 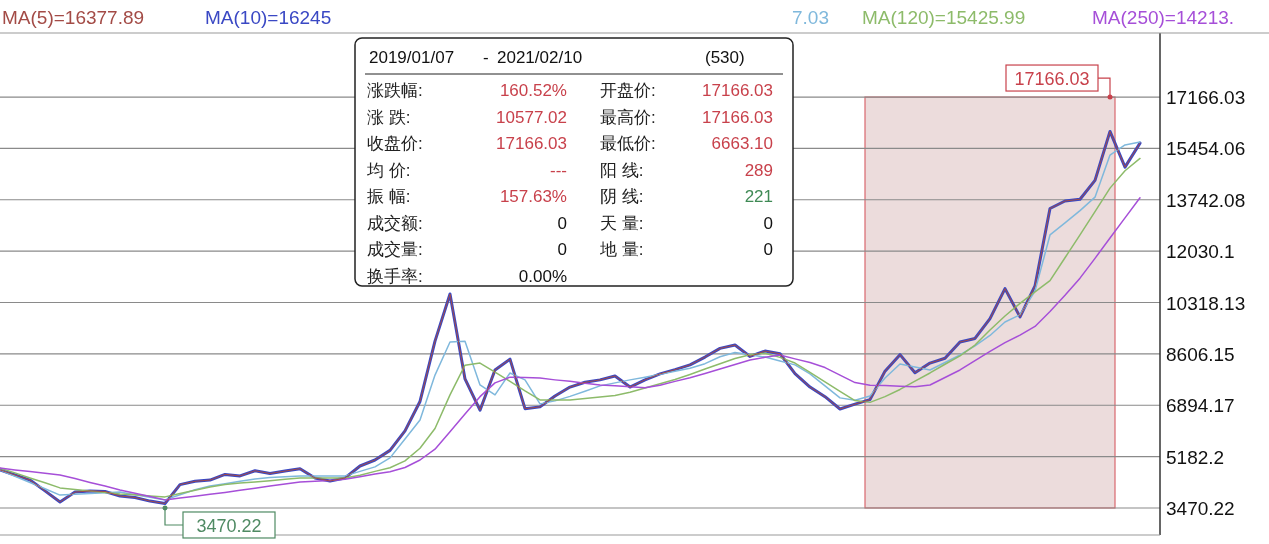 What do you see at coordinates (621, 249) in the screenshot?
I see `annotation: 地 量:` at bounding box center [621, 249].